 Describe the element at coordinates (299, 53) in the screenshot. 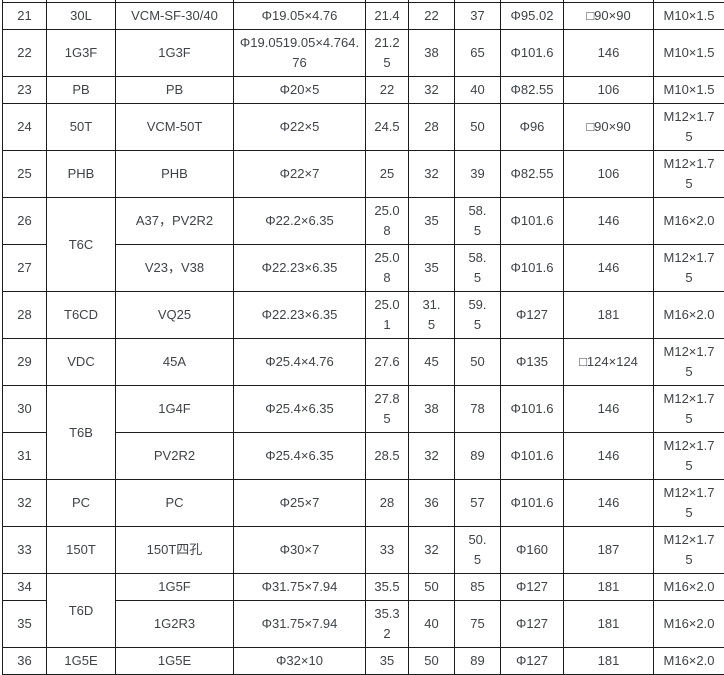

I see `cell-seal_size: Φ19.0519.05×4.764. 76` at that location.